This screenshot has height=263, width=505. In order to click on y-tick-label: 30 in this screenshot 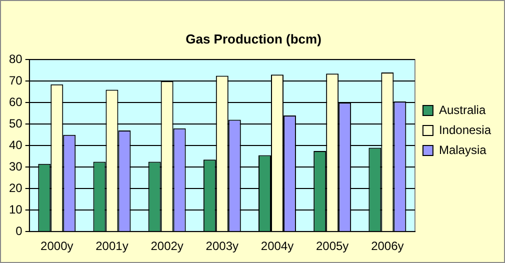, I will do `click(15, 166)`.